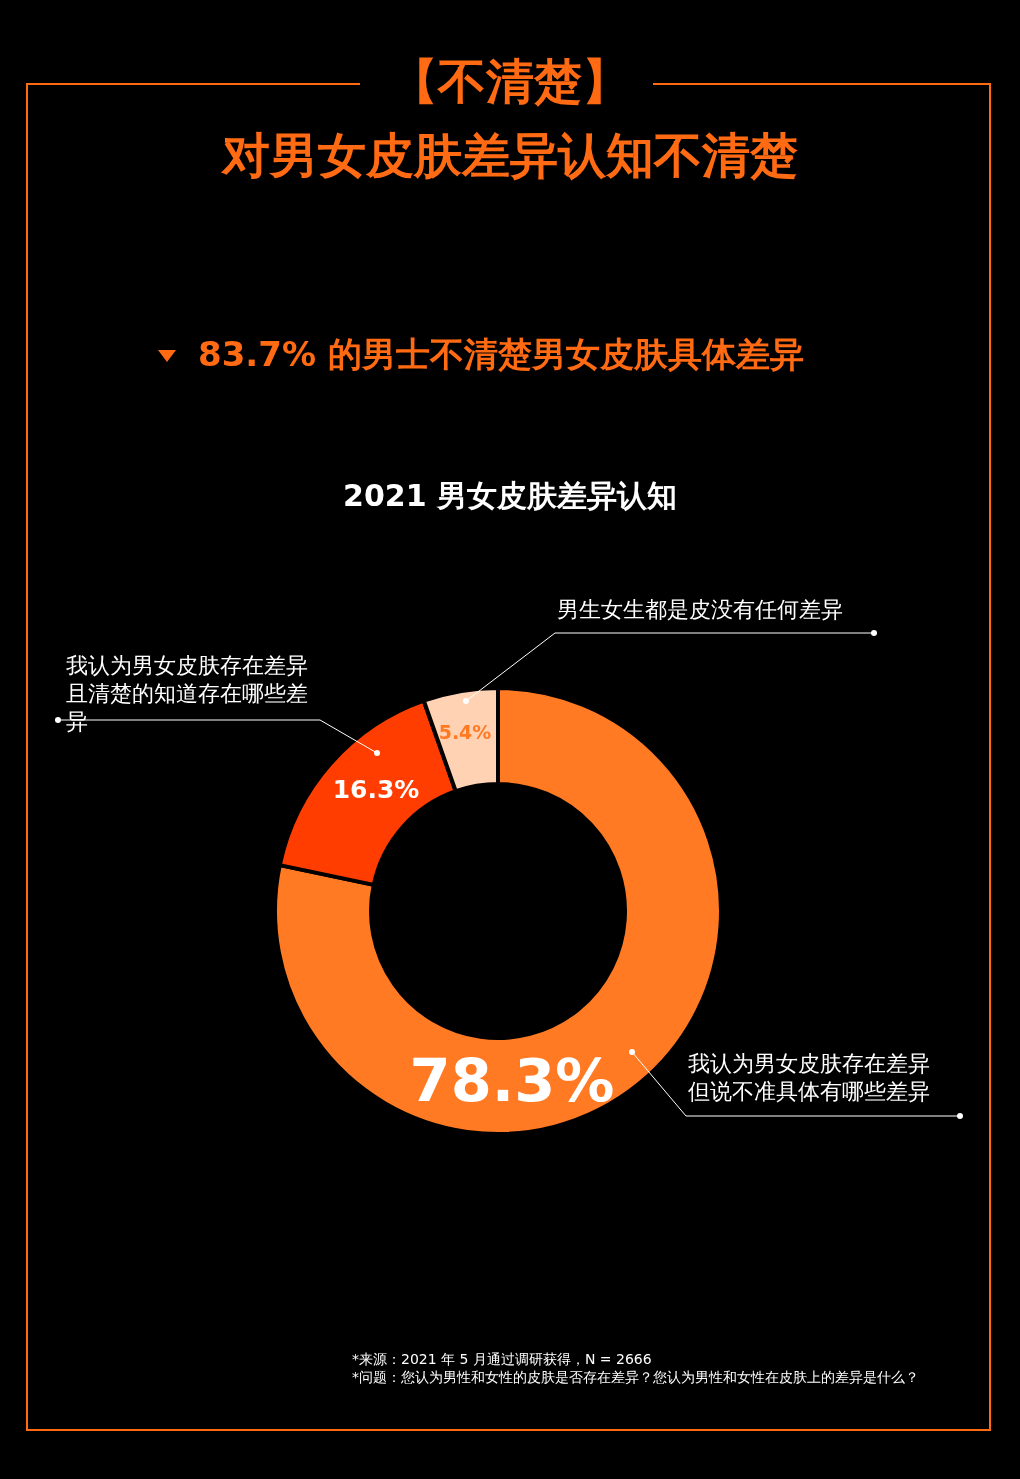  What do you see at coordinates (809, 1078) in the screenshot?
I see `slice-label: 我认为男女皮肤存在差异但说不准具体有哪些差异` at bounding box center [809, 1078].